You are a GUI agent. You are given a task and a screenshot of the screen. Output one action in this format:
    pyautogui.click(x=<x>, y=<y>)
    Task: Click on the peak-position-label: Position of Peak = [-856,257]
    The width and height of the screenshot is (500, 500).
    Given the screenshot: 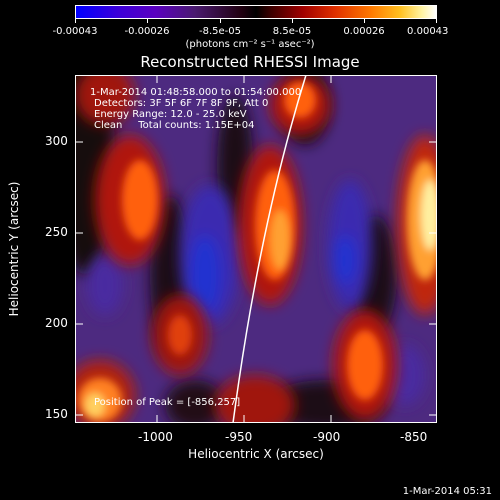 What is the action you would take?
    pyautogui.click(x=167, y=402)
    